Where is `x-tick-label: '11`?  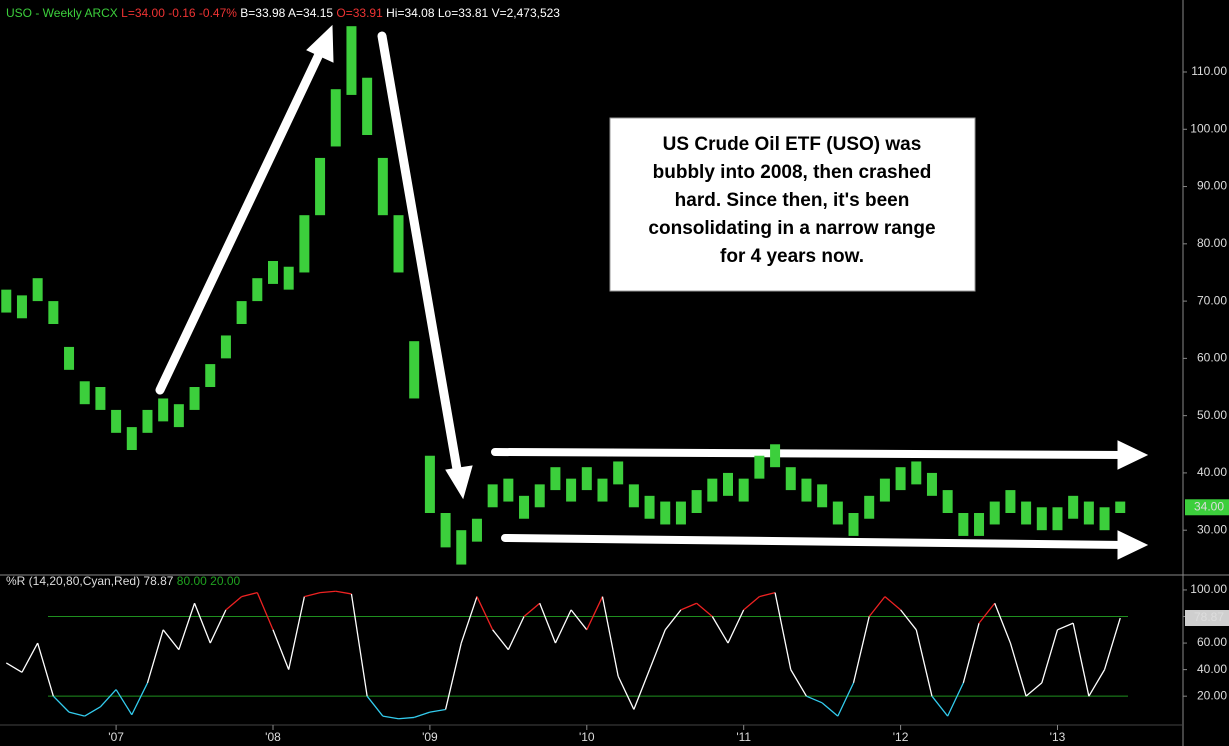 x-tick-label: '11 is located at coordinates (743, 737).